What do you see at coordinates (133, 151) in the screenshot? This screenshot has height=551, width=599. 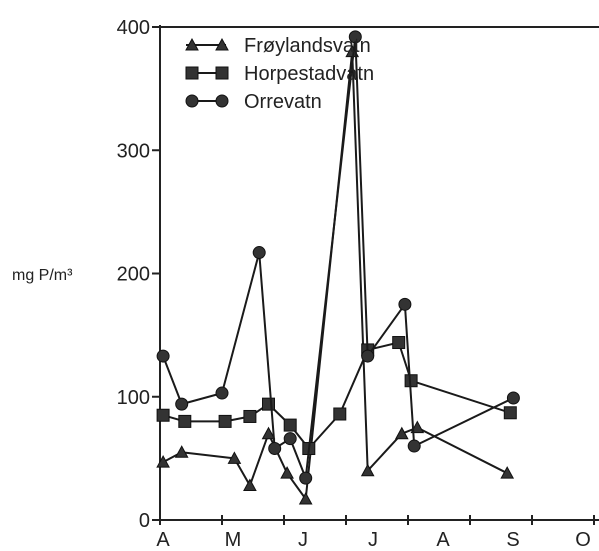 I see `y-tick-label: 300` at bounding box center [133, 151].